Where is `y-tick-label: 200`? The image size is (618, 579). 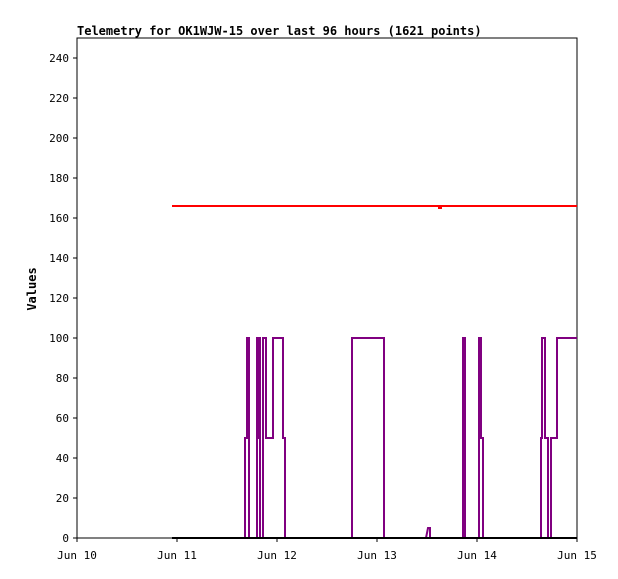 y-tick-label: 200 is located at coordinates (59, 138).